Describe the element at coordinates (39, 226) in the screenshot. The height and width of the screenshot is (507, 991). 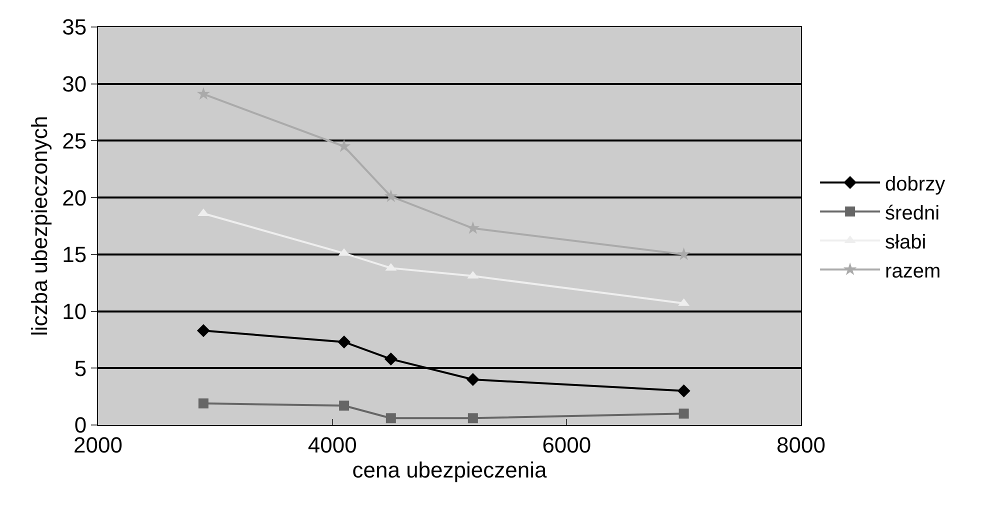
I see `y-axis-title: liczba ubezpieczonych` at that location.